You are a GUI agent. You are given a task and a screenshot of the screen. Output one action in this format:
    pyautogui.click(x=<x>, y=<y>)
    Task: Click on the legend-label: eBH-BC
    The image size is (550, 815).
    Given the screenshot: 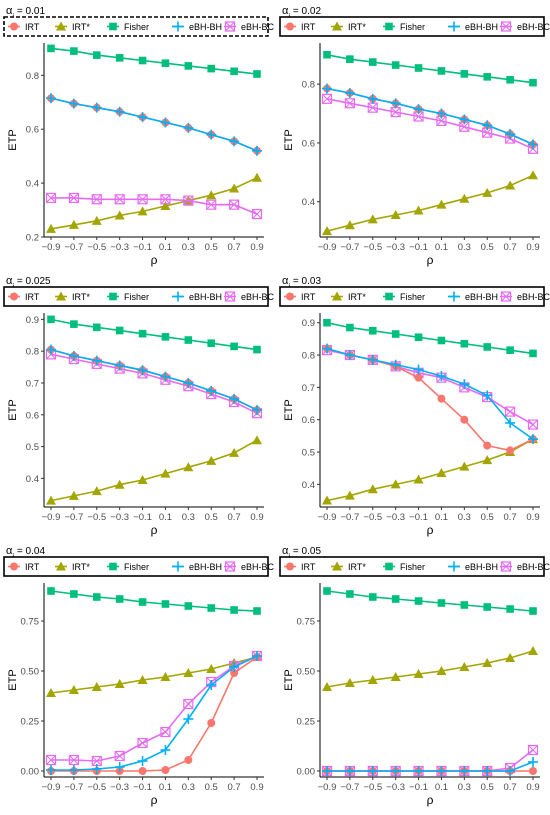 What is the action you would take?
    pyautogui.click(x=258, y=297)
    